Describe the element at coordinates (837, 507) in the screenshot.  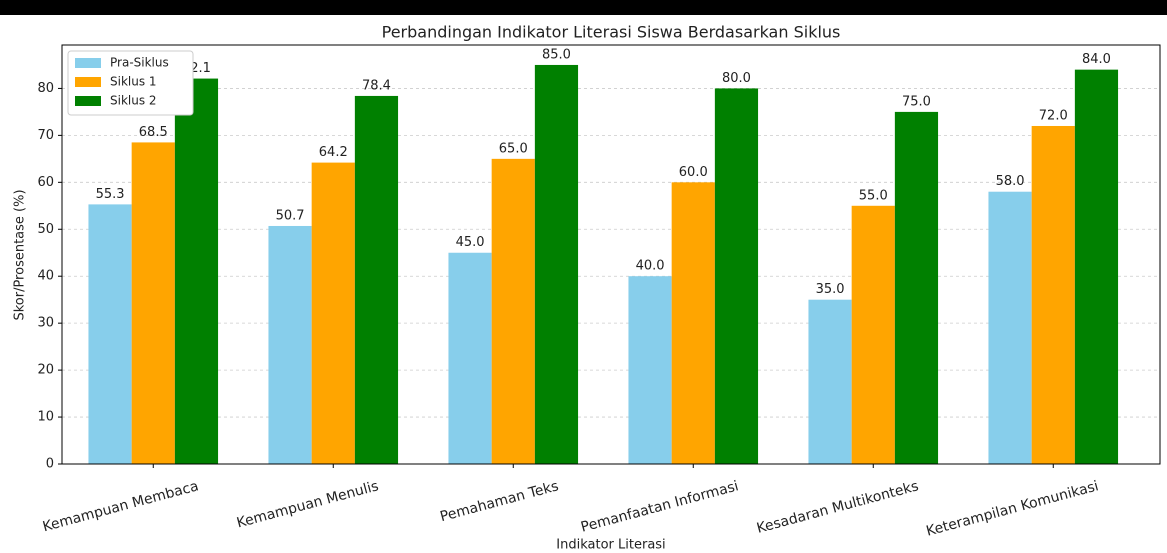
I see `x-tick-label: Kesadaran Multikonteks` at that location.